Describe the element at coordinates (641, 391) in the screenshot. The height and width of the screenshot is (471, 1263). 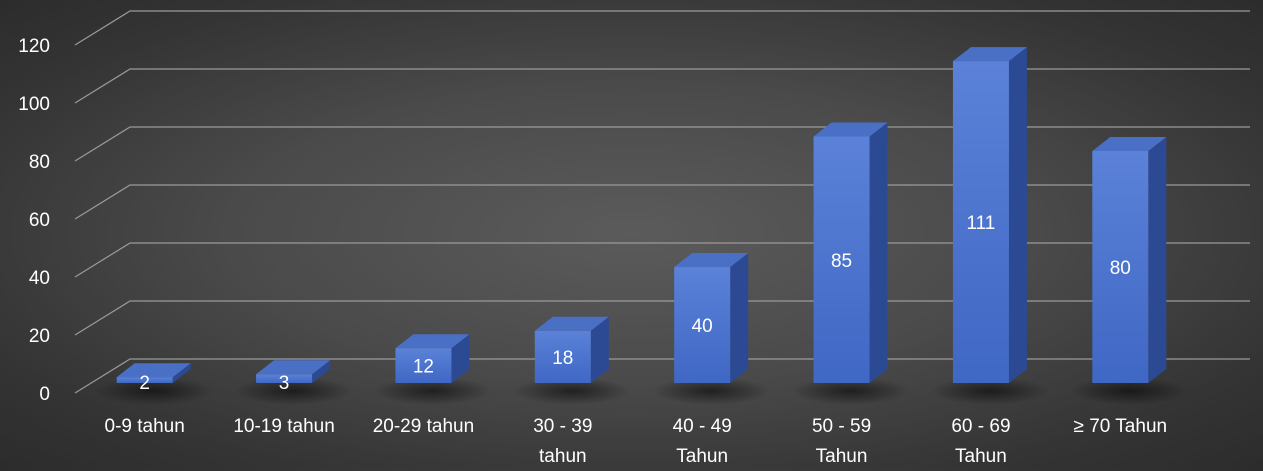
I see `floor-shadows` at that location.